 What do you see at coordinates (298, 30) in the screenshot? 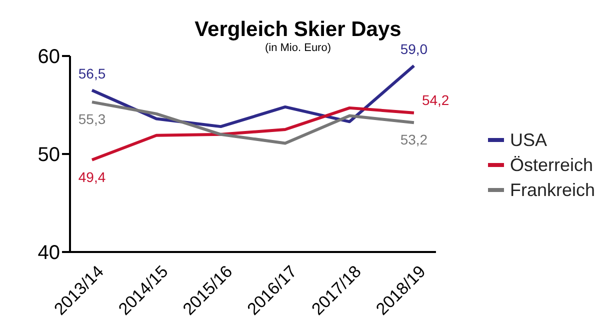
I see `chart-title: Vergleich Skier Days` at bounding box center [298, 30].